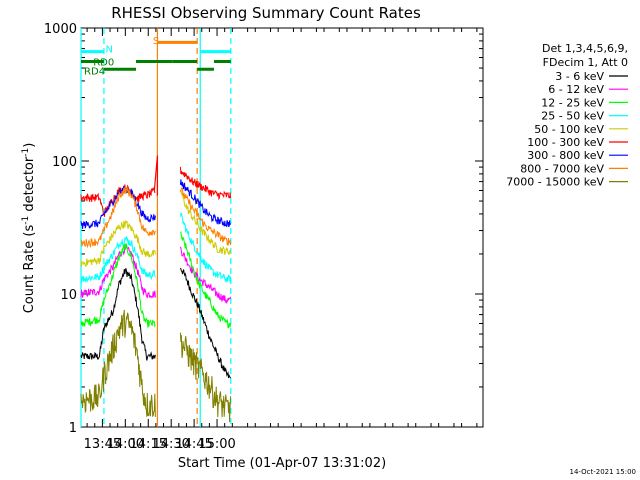 The width and height of the screenshot is (640, 480). What do you see at coordinates (64, 162) in the screenshot?
I see `y-tick-label: 100` at bounding box center [64, 162].